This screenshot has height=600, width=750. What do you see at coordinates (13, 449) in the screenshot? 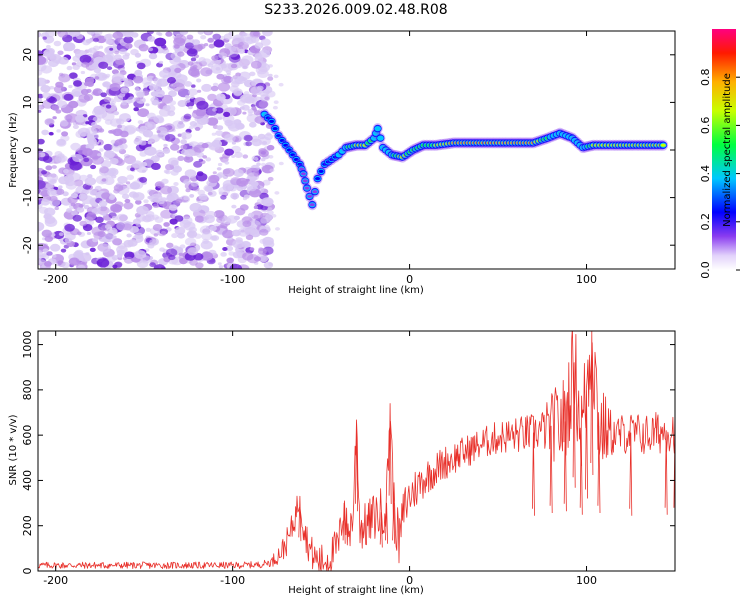
I see `snr-ylabel: SNR (10 * v/v)` at bounding box center [13, 449].